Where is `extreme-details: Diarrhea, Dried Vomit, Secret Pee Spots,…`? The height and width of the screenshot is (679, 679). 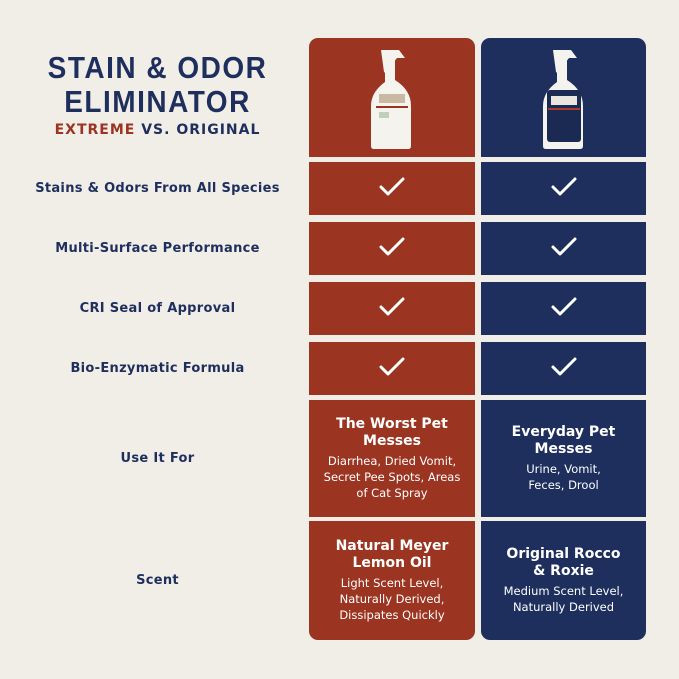 extreme-details: Diarrhea, Dried Vomit, Secret Pee Spots,… is located at coordinates (392, 477).